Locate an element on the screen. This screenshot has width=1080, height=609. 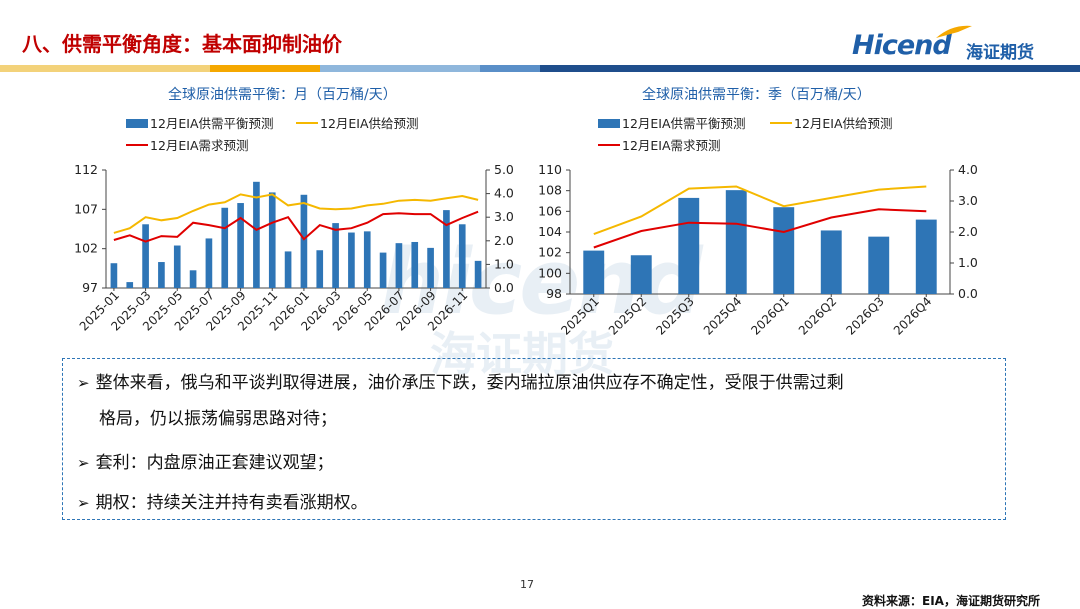
bullet-item: ➢ 套利：内盘原油正套建议观望； is located at coordinates (205, 463).